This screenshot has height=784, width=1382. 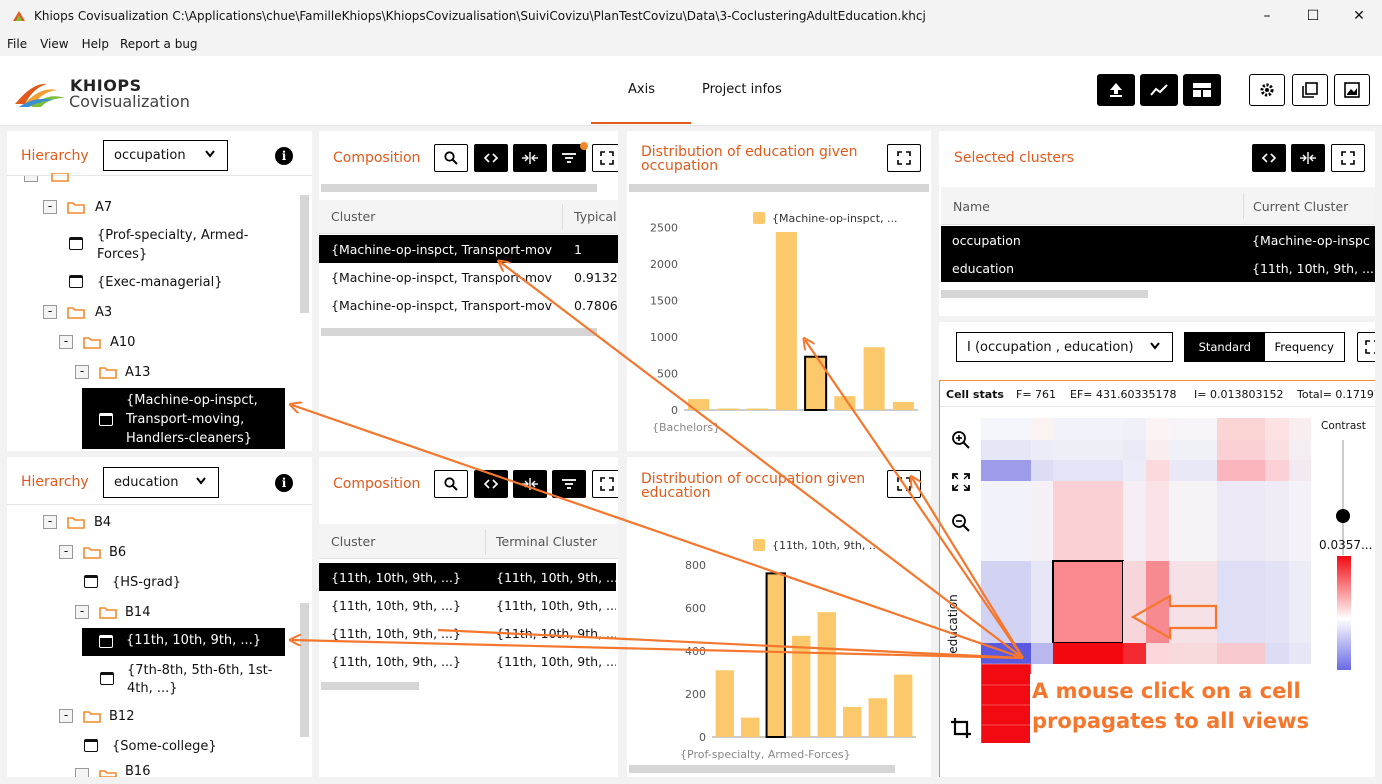 I want to click on zoom-in-icon, so click(x=961, y=440).